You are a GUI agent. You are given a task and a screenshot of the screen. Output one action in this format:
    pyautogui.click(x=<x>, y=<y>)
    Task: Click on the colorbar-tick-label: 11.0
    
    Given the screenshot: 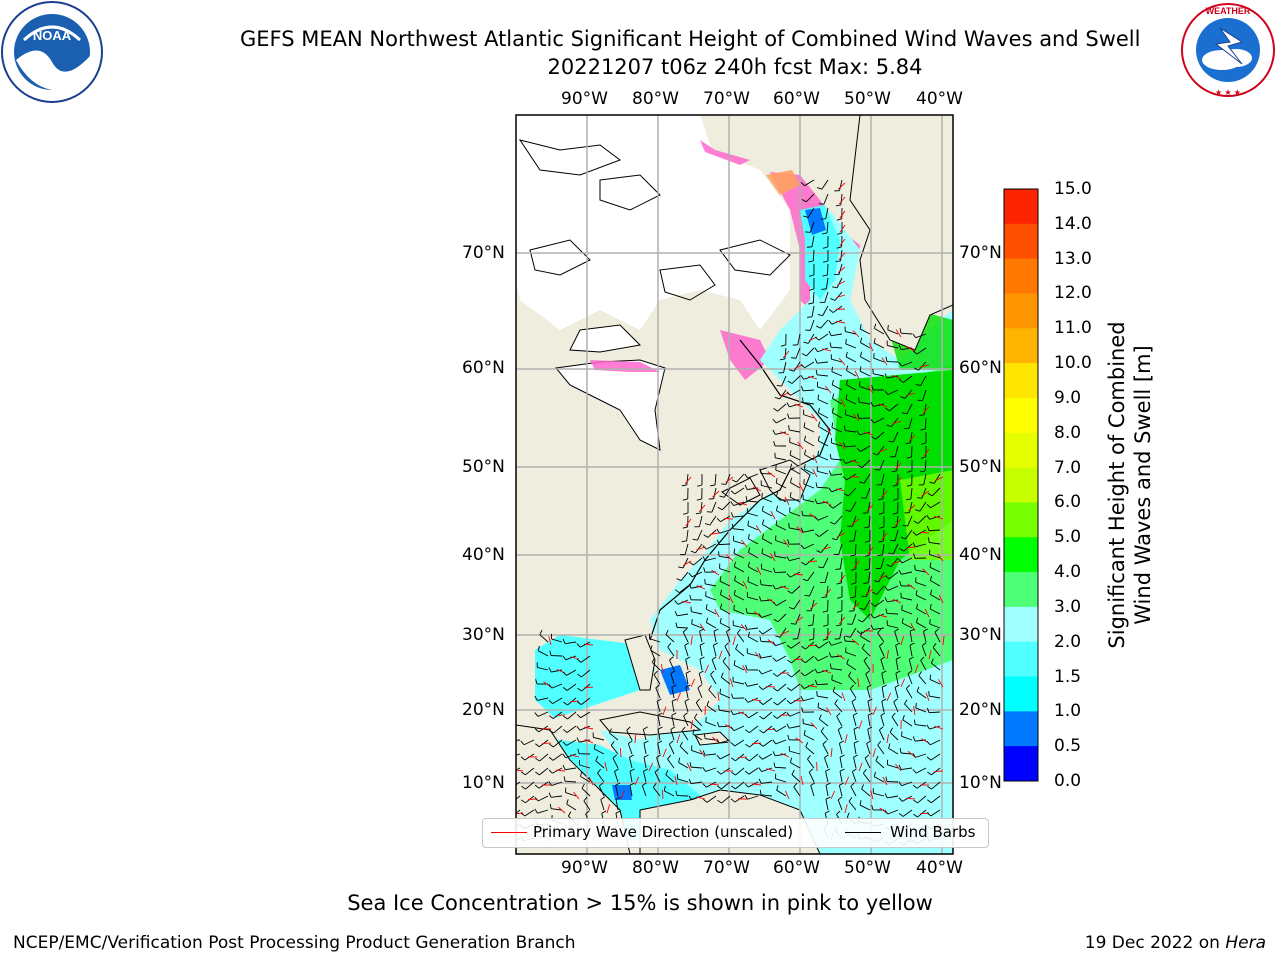 What is the action you would take?
    pyautogui.click(x=1073, y=328)
    